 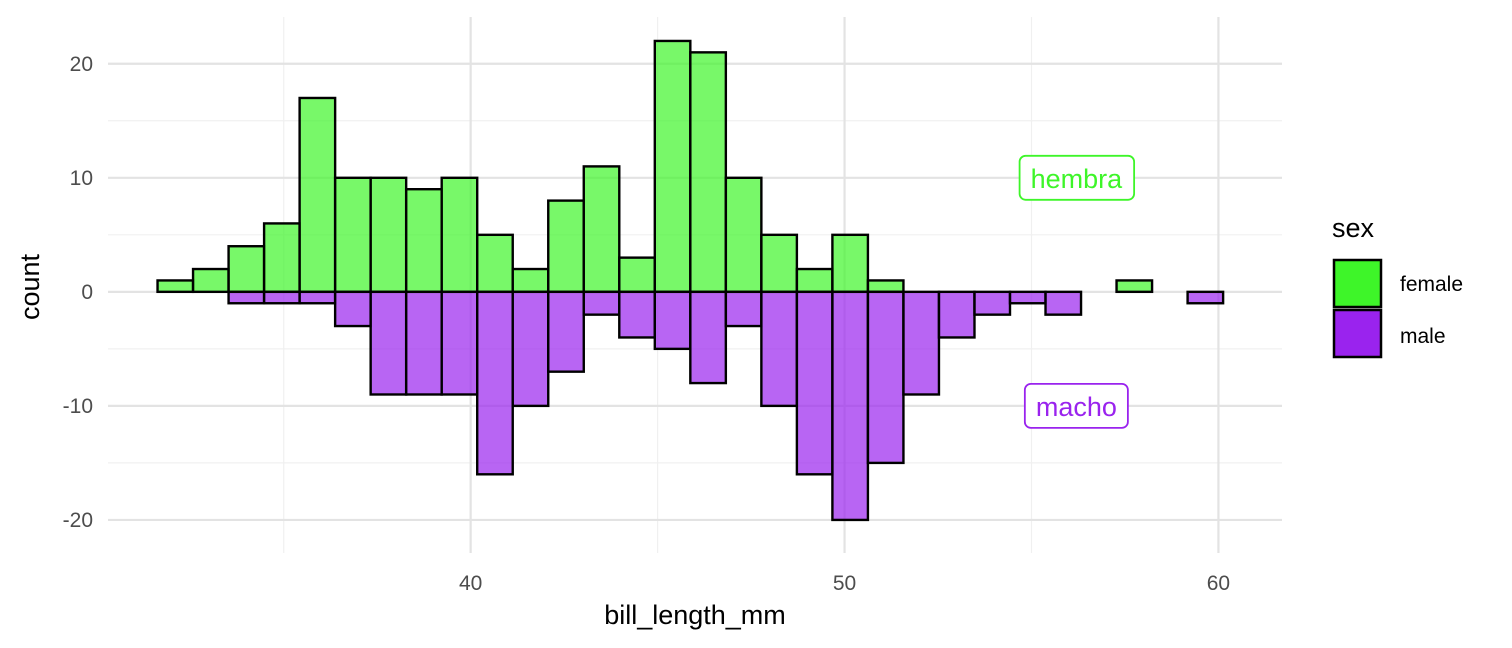 I want to click on y-axis-title: count, so click(x=30, y=286).